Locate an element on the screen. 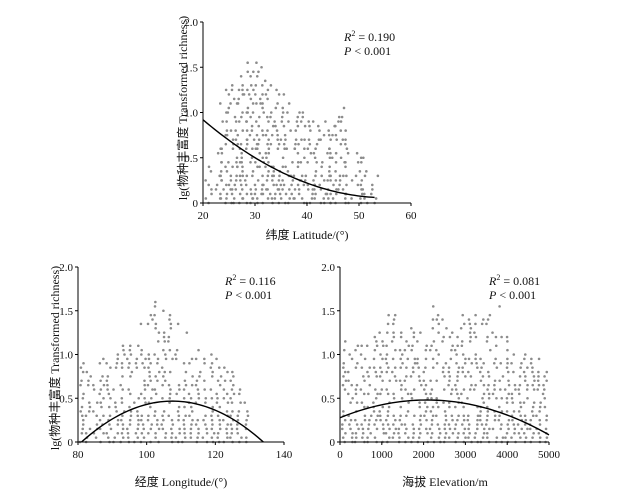  elevation-r2-value: = 0.081 is located at coordinates (520, 281).